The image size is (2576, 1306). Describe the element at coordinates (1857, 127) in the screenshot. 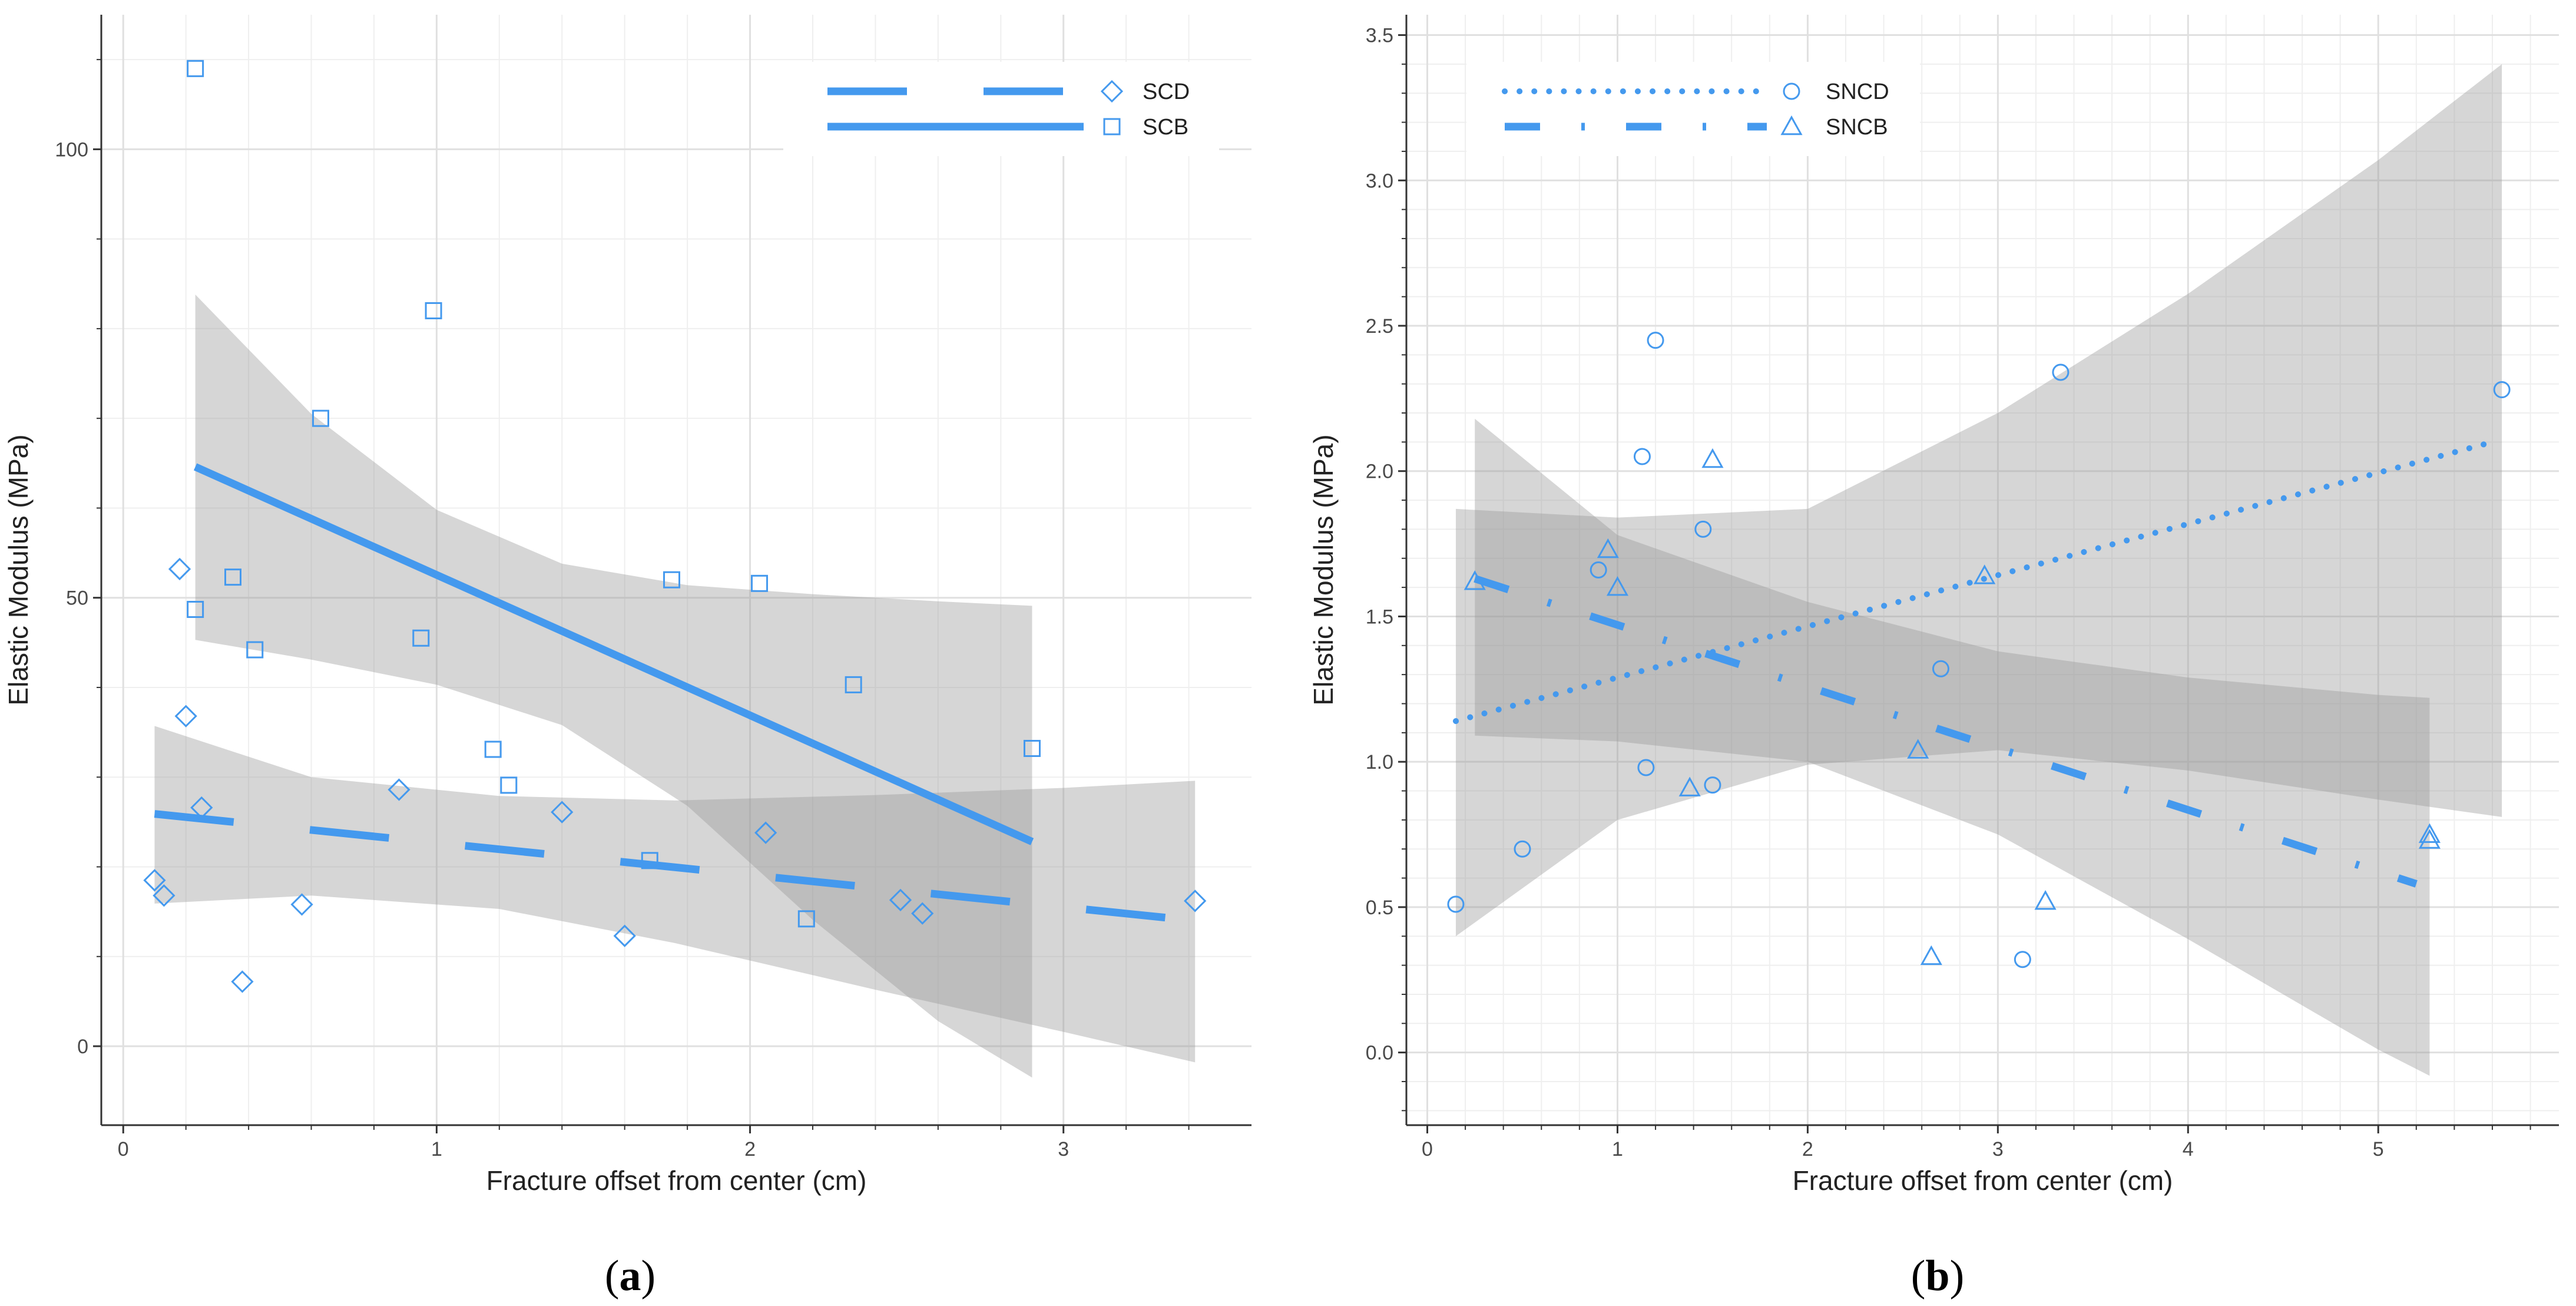

I see `legend-label-sncb: SNCB` at that location.